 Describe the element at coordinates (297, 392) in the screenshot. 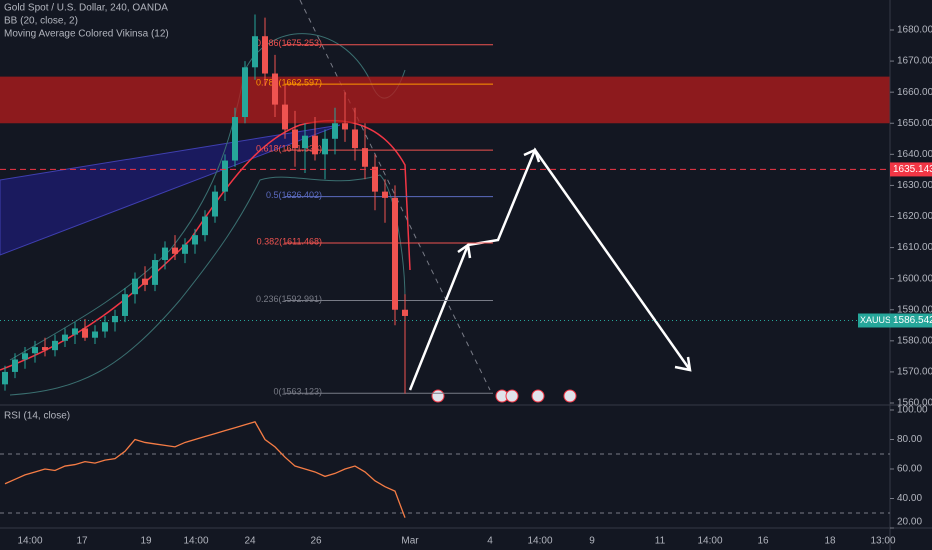

I see `fib-label: 0(1563.123)` at that location.